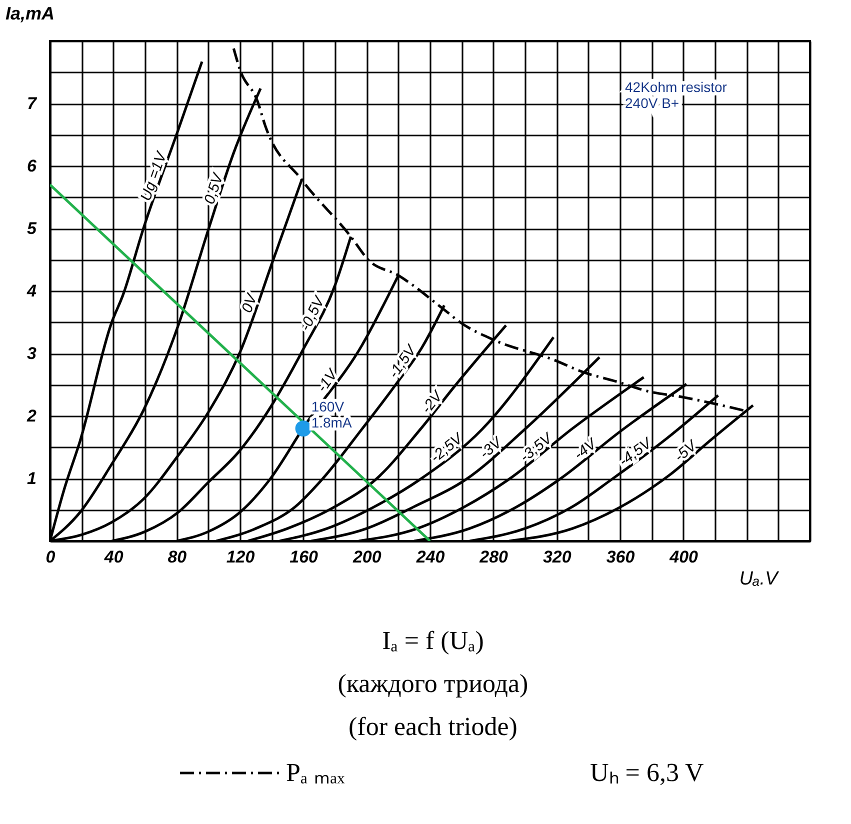 The width and height of the screenshot is (851, 824). I want to click on y-axis-title: Ia,mA, so click(30, 14).